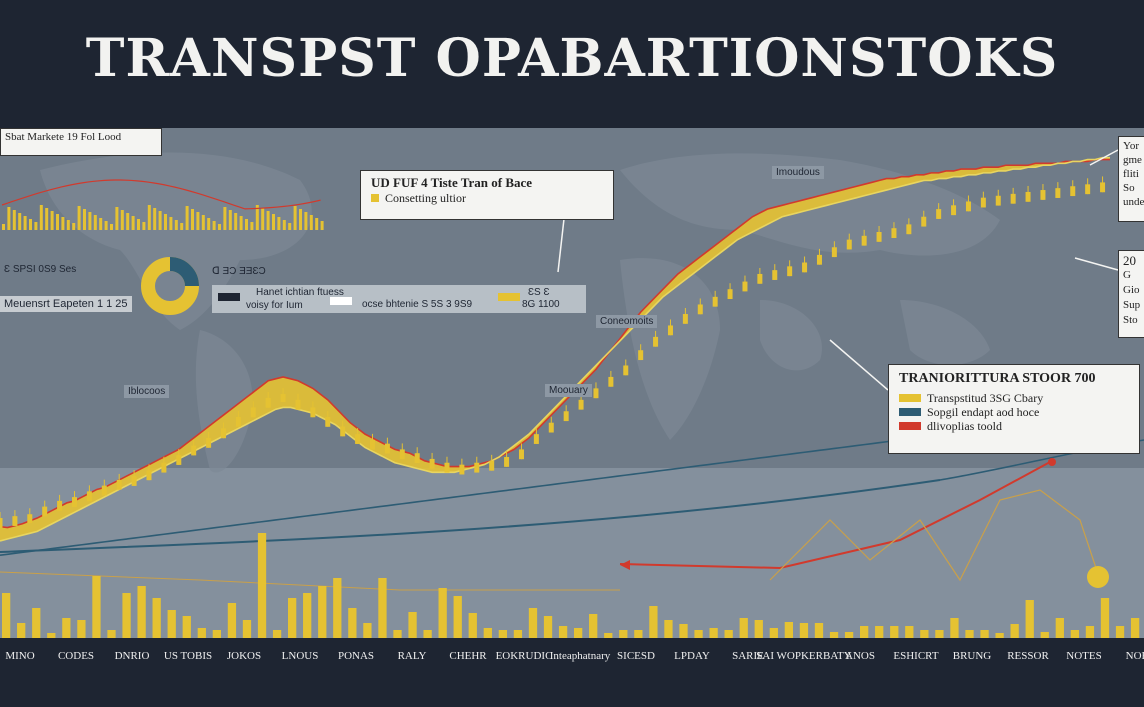  I want to click on small-legend-text-1: Hanet ichtian ftuess, so click(300, 292).